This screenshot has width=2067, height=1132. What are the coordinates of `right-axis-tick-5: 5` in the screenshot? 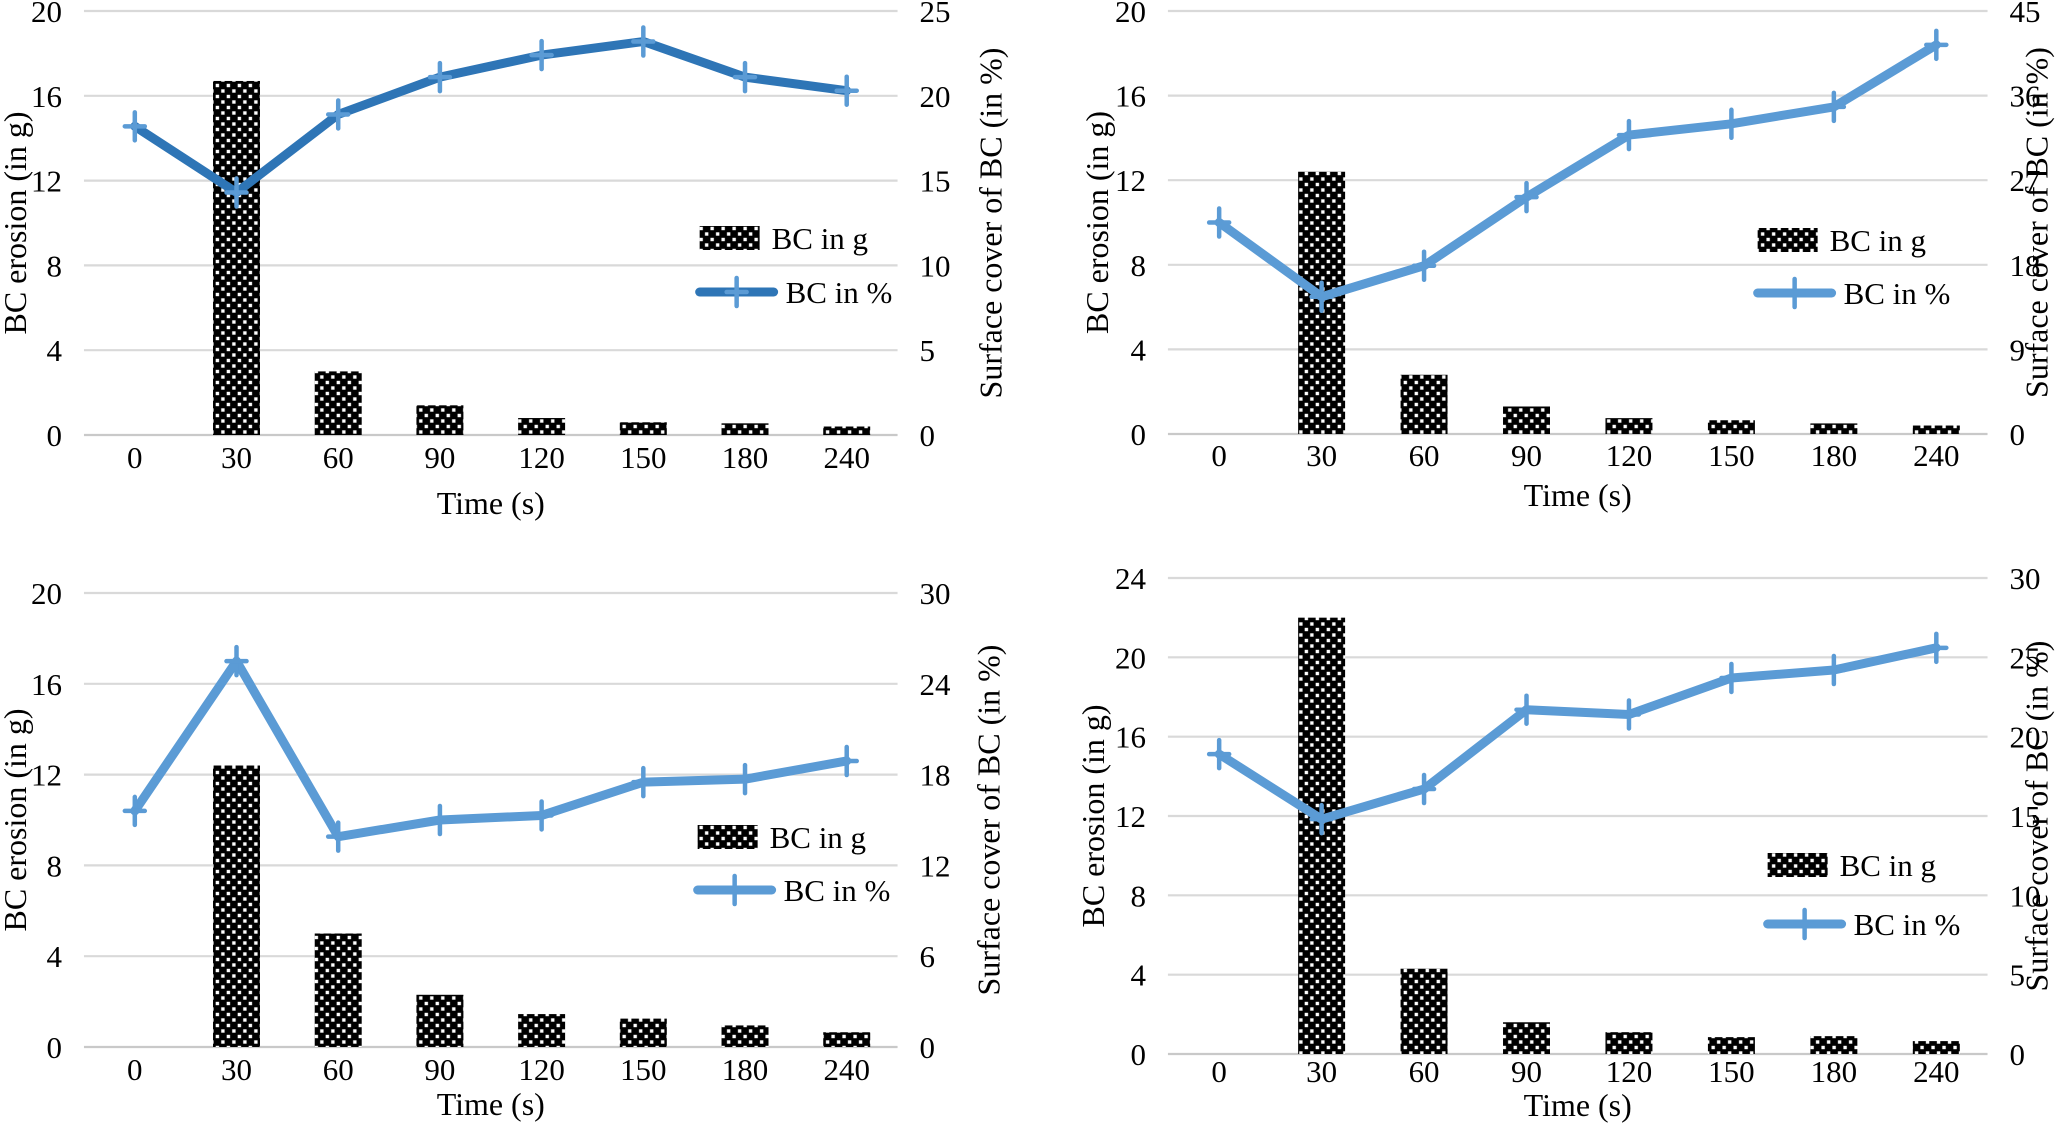 It's located at (2016, 975).